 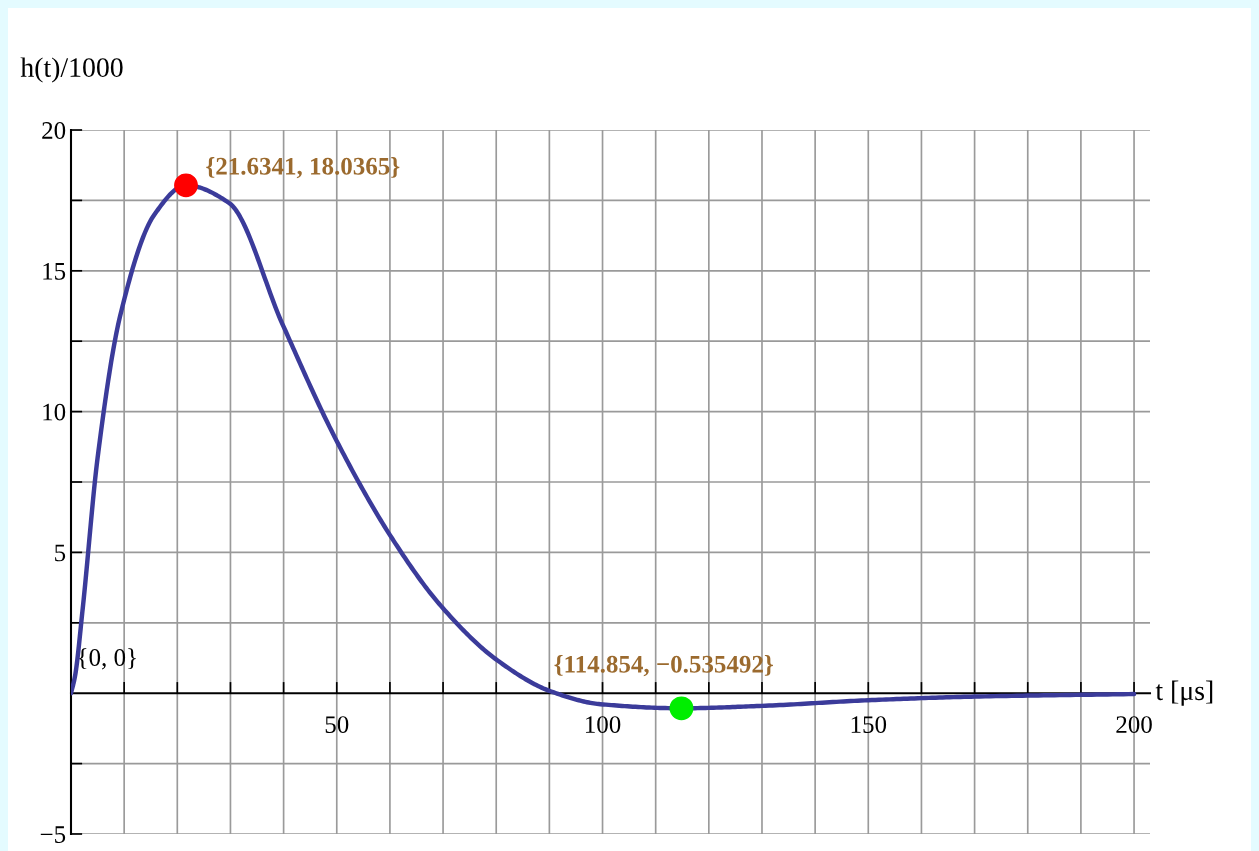 What do you see at coordinates (663, 666) in the screenshot?
I see `annotation: {114.854, −0.535492}` at bounding box center [663, 666].